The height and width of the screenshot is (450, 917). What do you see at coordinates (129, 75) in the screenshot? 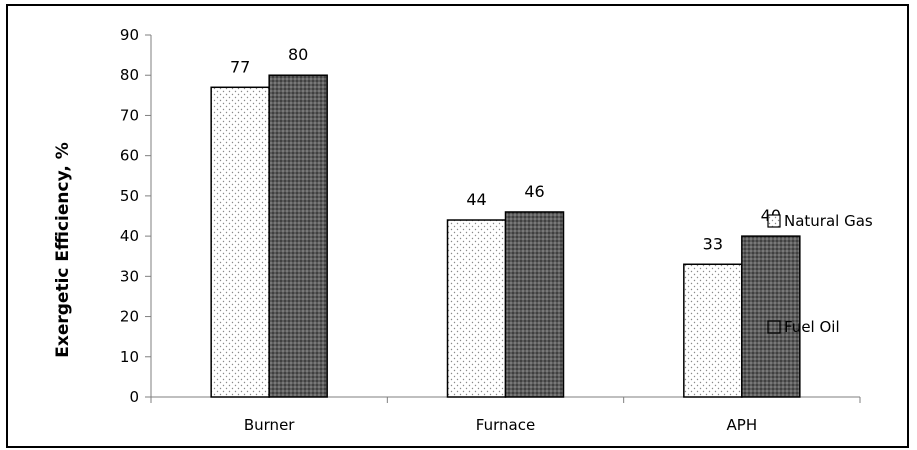
I see `y-tick-label: 80` at bounding box center [129, 75].